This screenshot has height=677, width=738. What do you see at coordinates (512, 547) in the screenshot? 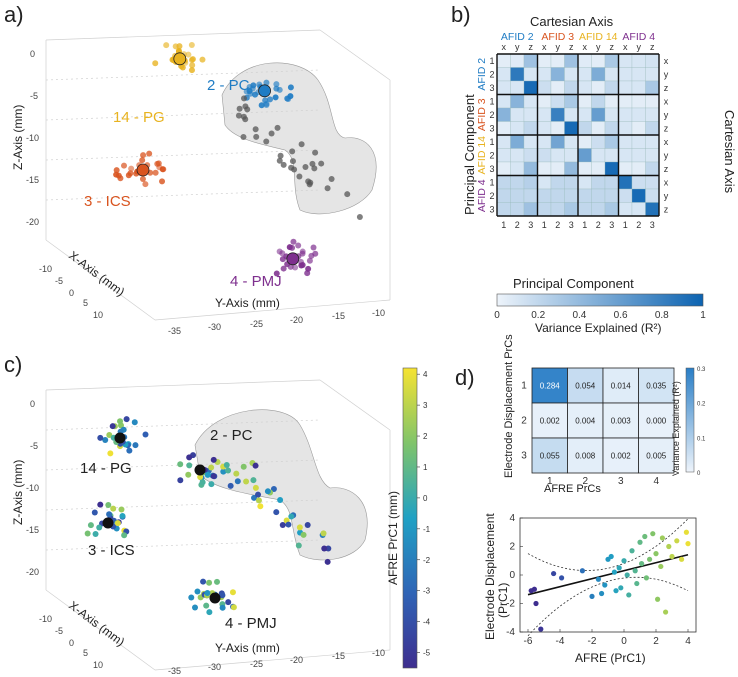
I see `d-scatter-ytick: 2` at bounding box center [512, 547].